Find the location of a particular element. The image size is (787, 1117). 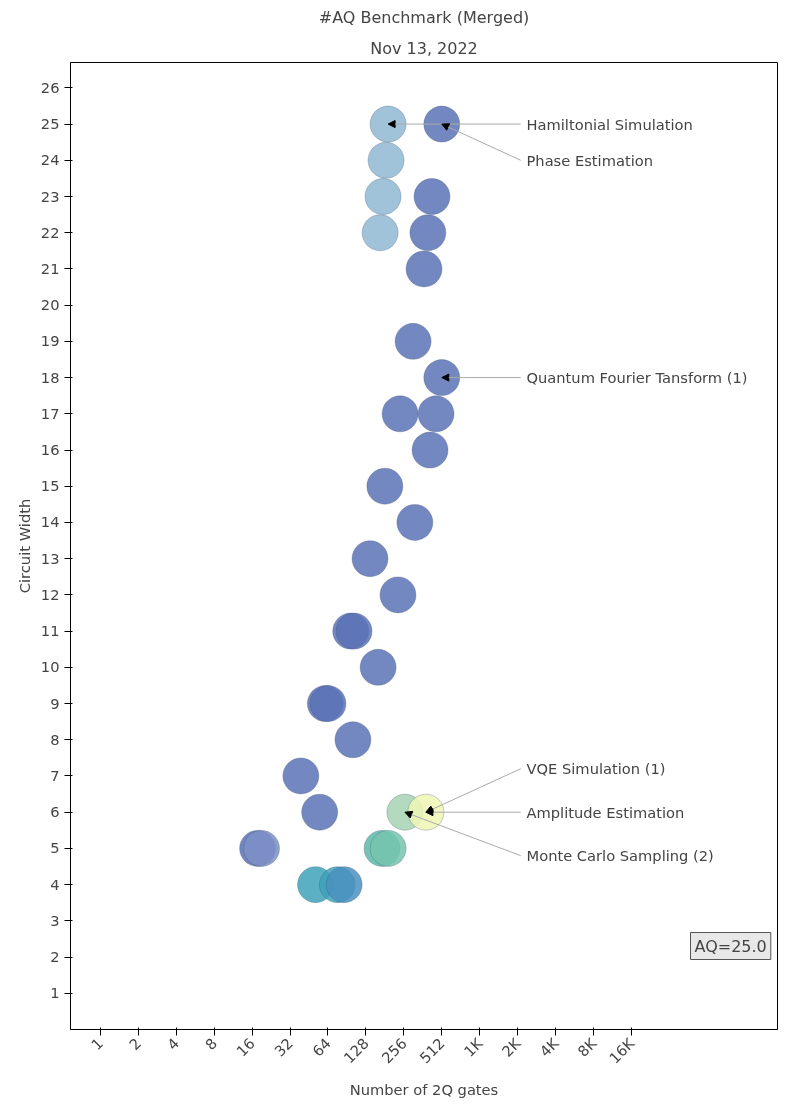

y-tick-label: 14 is located at coordinates (50, 522).